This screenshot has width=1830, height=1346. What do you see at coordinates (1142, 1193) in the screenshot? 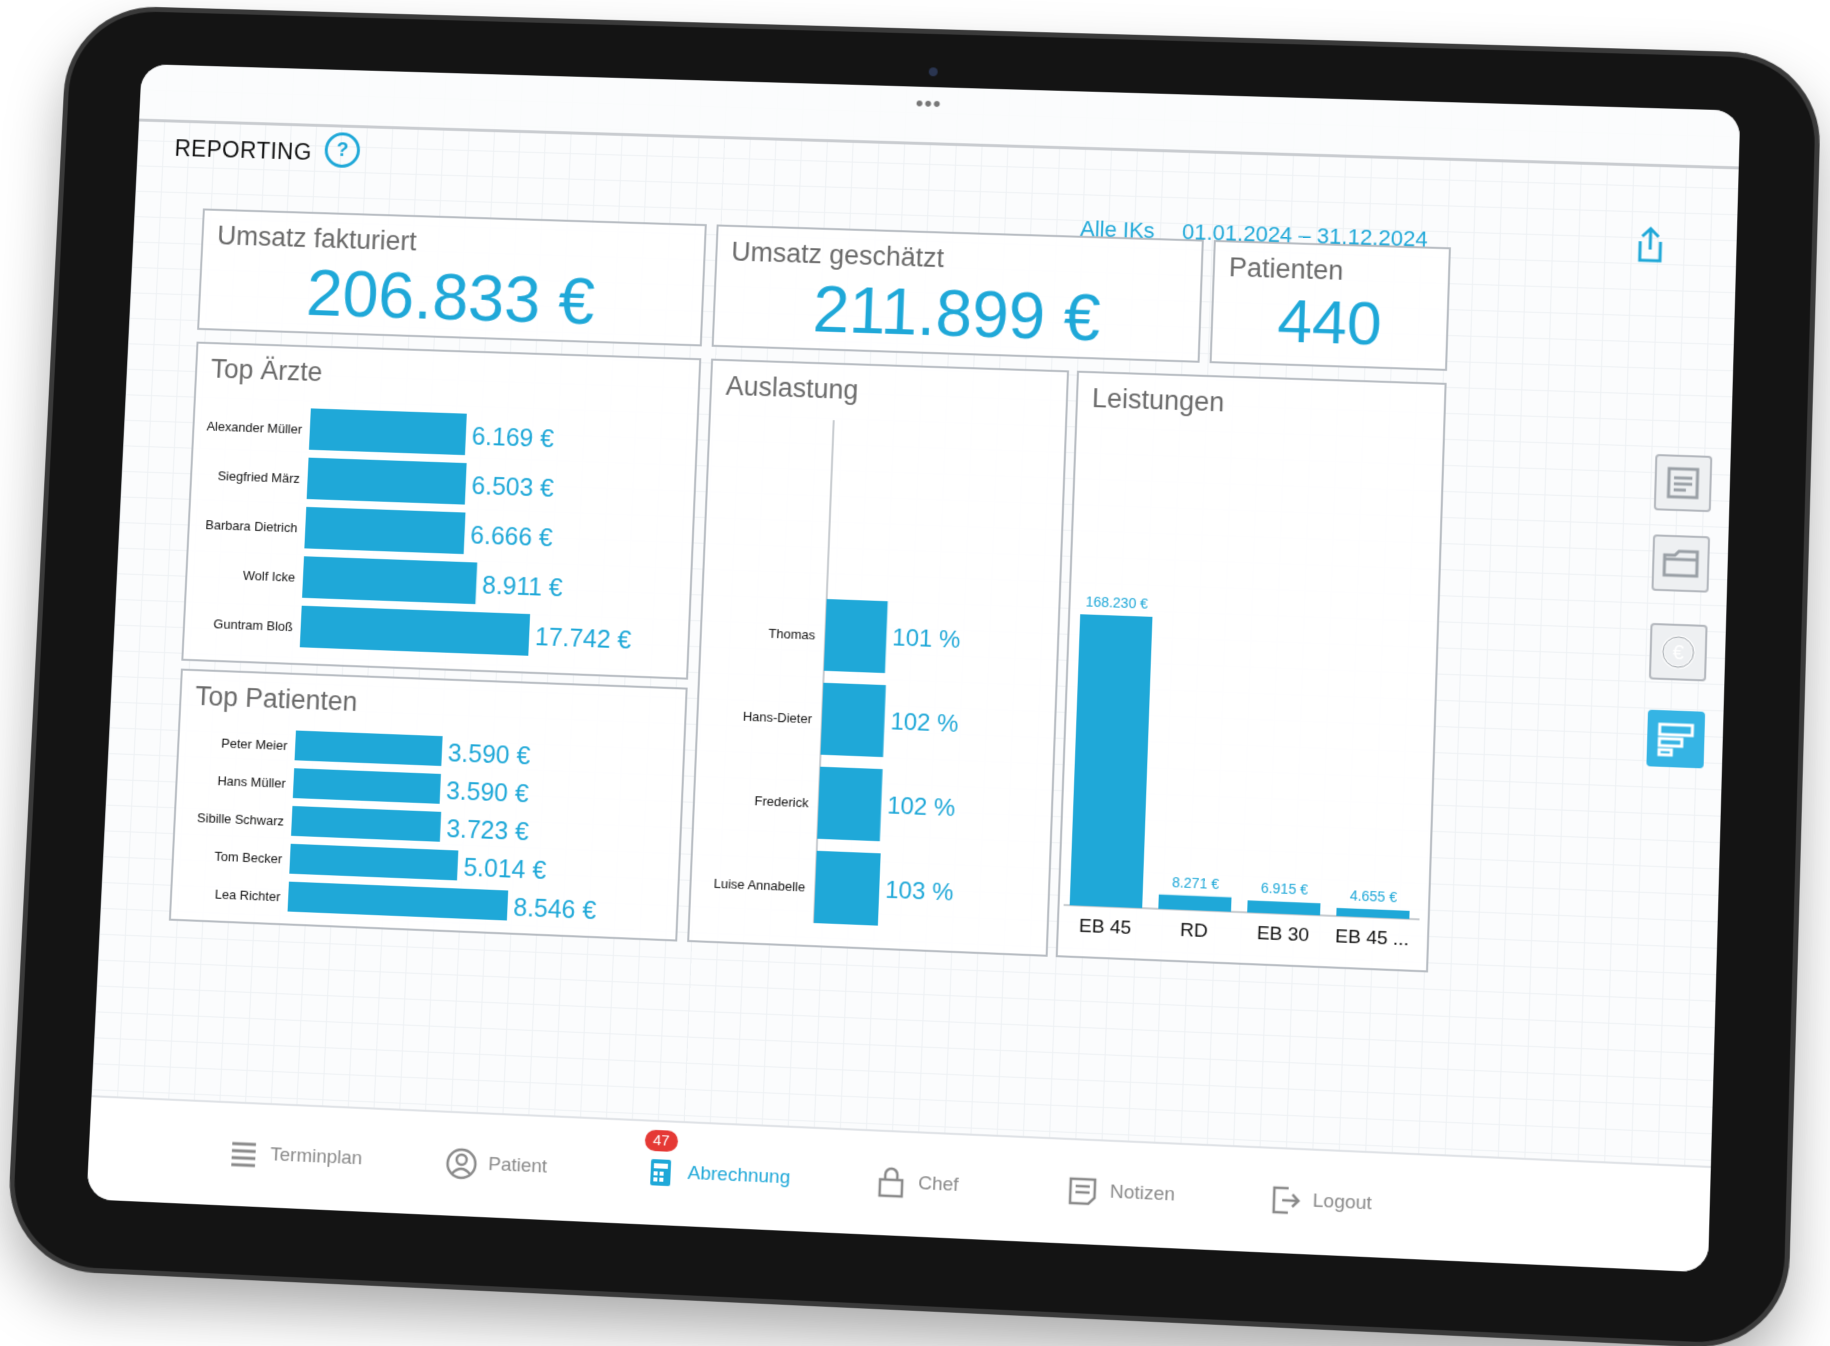
I see `tab-label: Notizen` at bounding box center [1142, 1193].